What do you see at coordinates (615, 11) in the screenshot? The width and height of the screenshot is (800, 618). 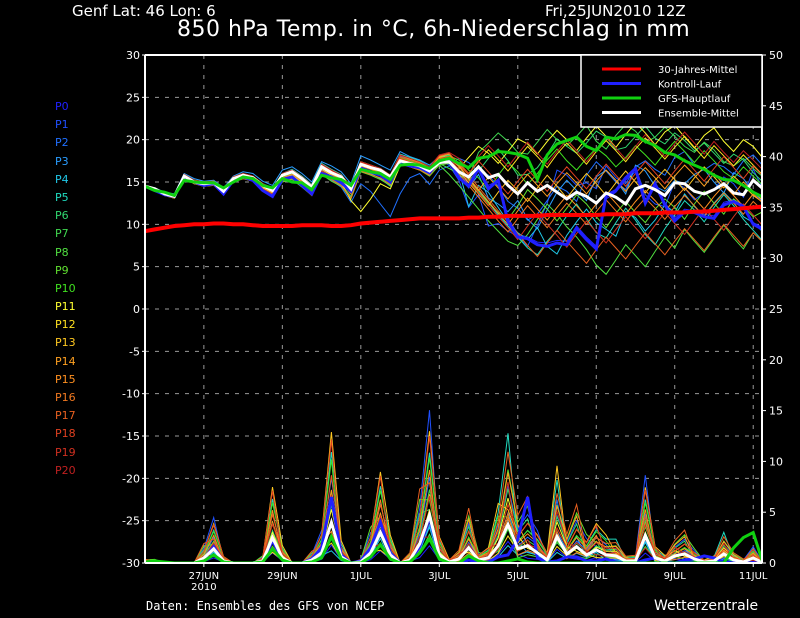 I see `run-date-label: Fri,25JUN2010 12Z` at bounding box center [615, 11].